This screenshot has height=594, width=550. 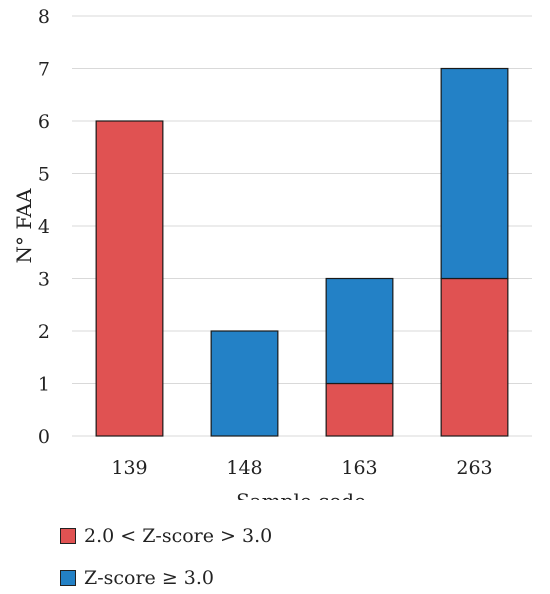 What do you see at coordinates (244, 468) in the screenshot?
I see `x-tick-label: 148` at bounding box center [244, 468].